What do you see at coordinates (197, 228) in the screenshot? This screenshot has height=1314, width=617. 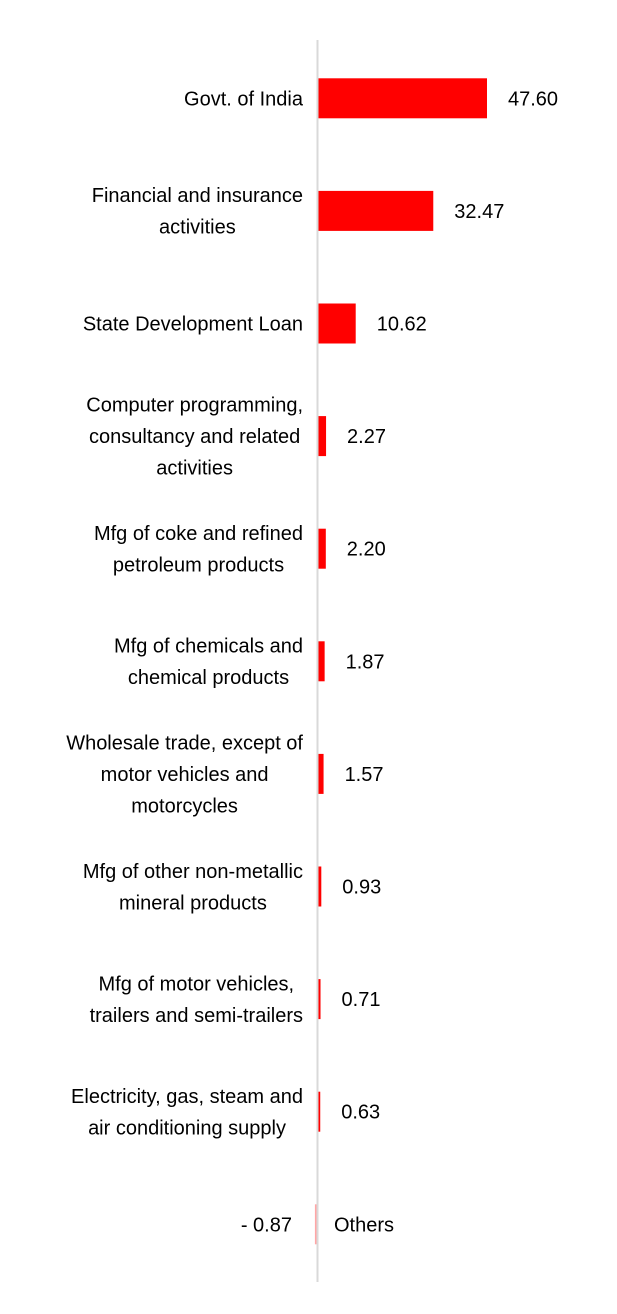 I see `category-label-1-line-1: activities` at bounding box center [197, 228].